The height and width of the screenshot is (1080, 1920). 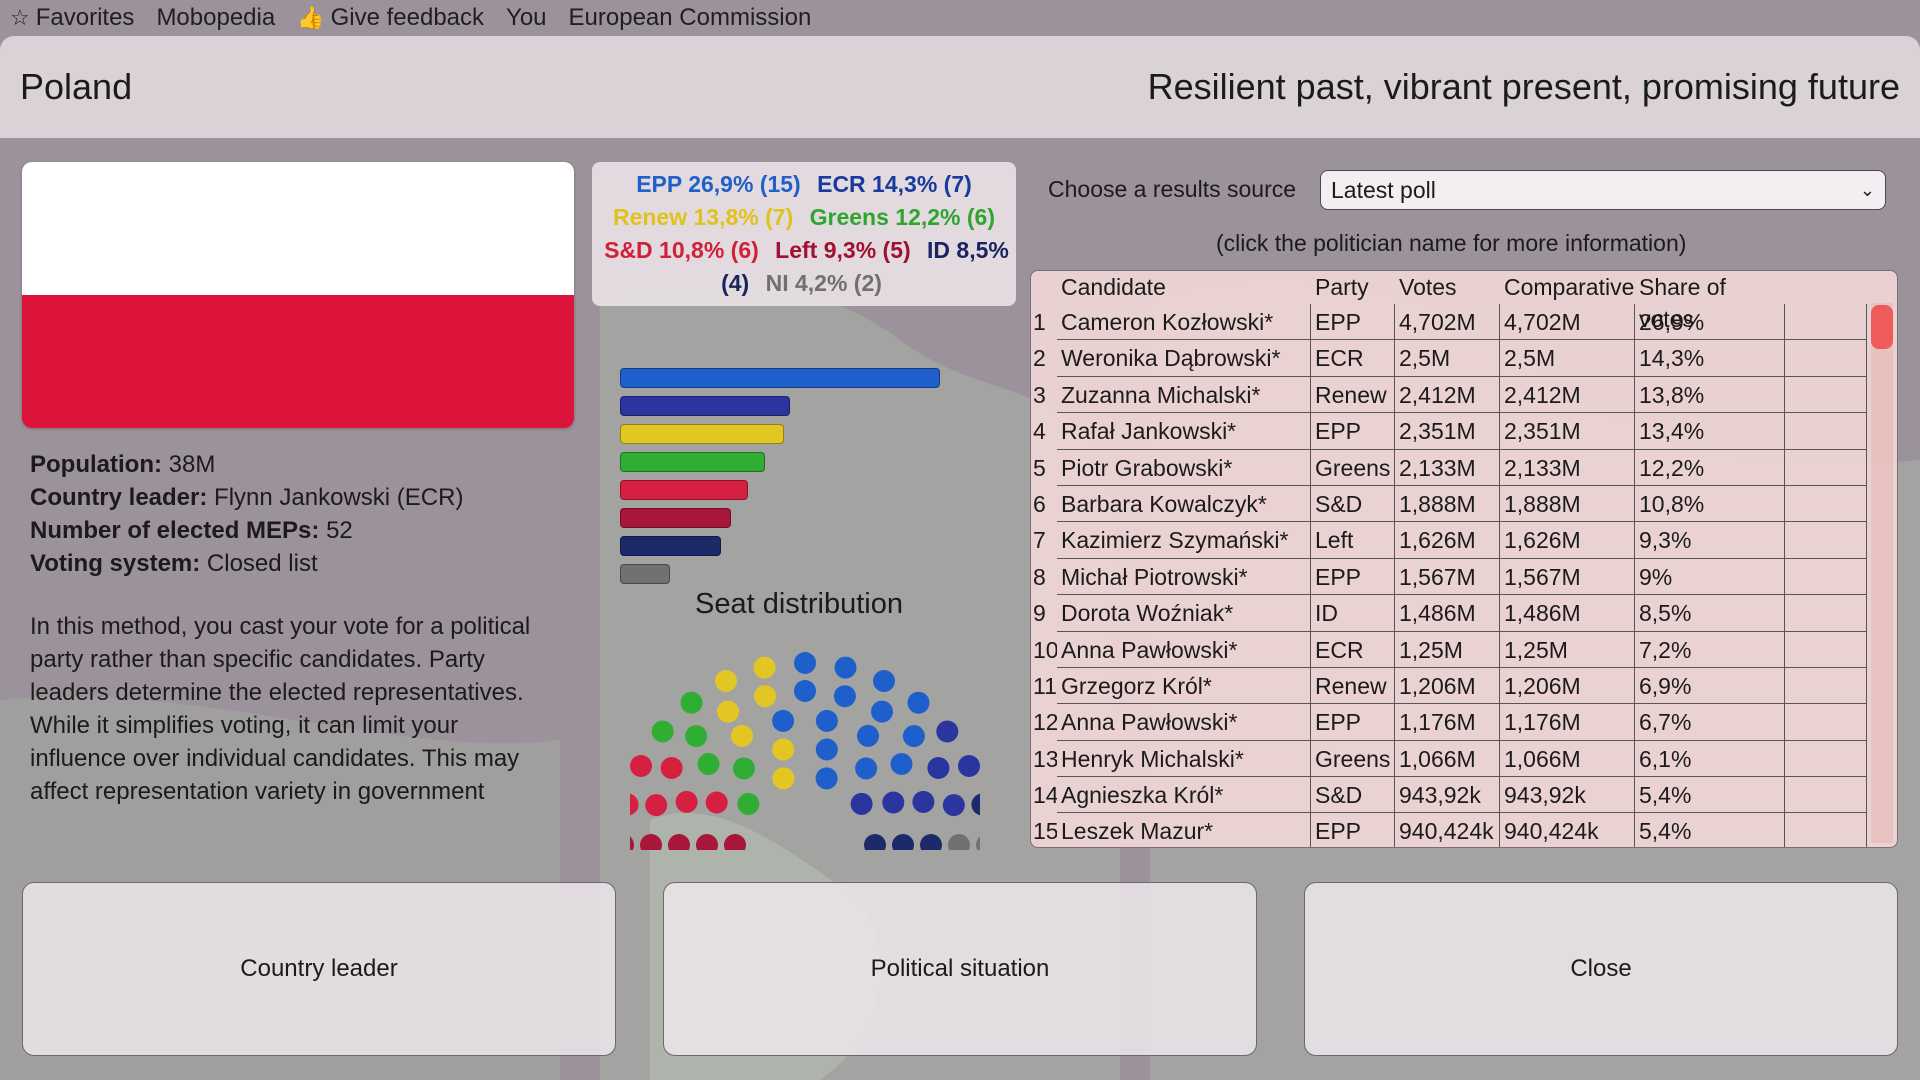 I want to click on share-bar-ni, so click(x=645, y=574).